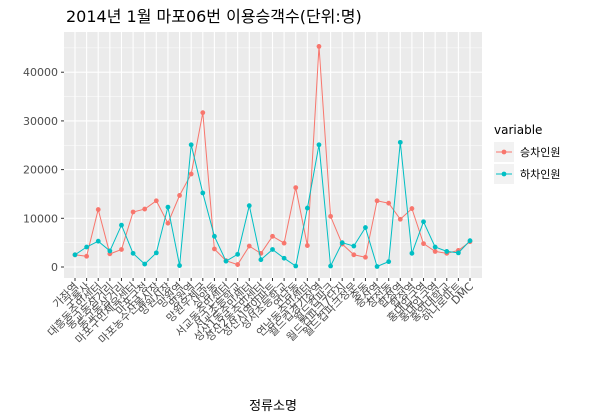 Image resolution: width=601 pixels, height=420 pixels. I want to click on y-tick-label: 40000, so click(40, 72).